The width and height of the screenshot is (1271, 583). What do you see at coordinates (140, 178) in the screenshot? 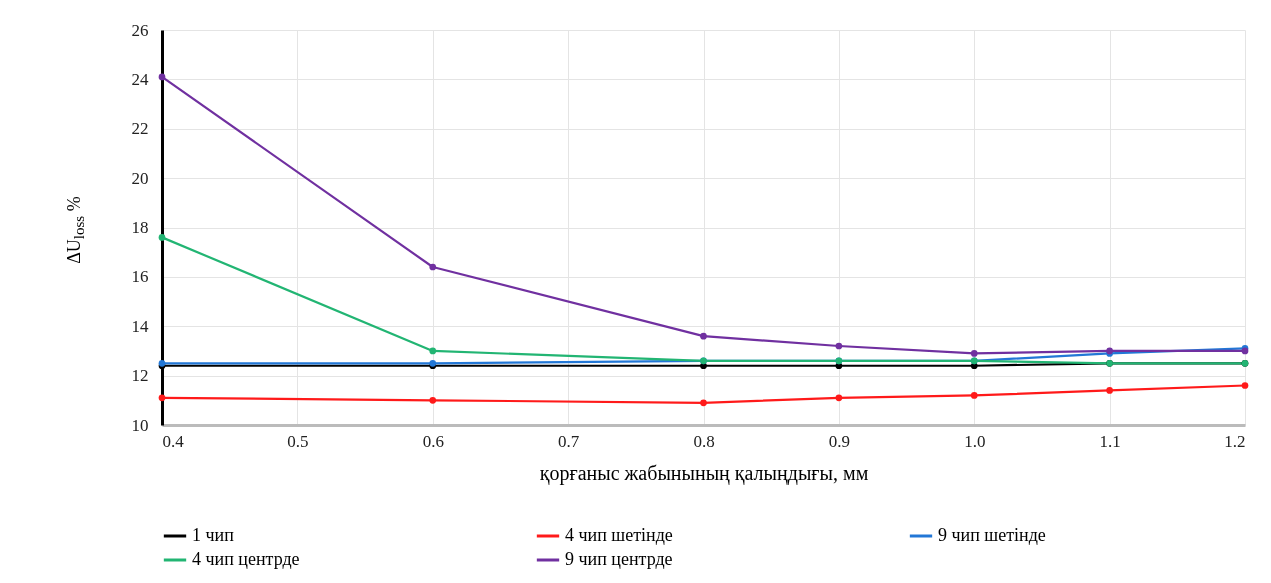
I see `y-tick-label: 20` at bounding box center [140, 178].